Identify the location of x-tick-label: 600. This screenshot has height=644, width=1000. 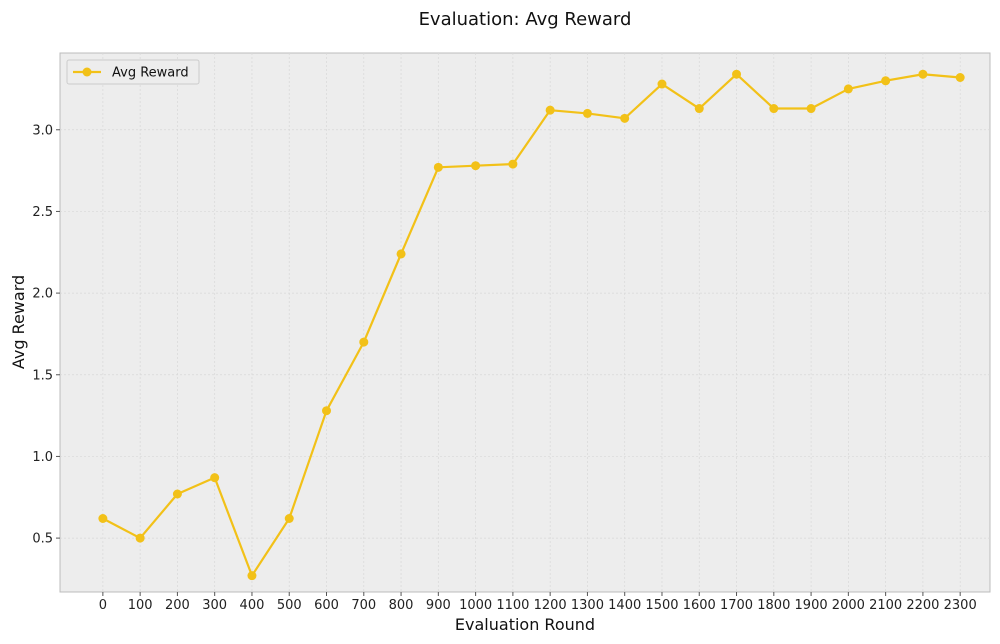
(326, 605).